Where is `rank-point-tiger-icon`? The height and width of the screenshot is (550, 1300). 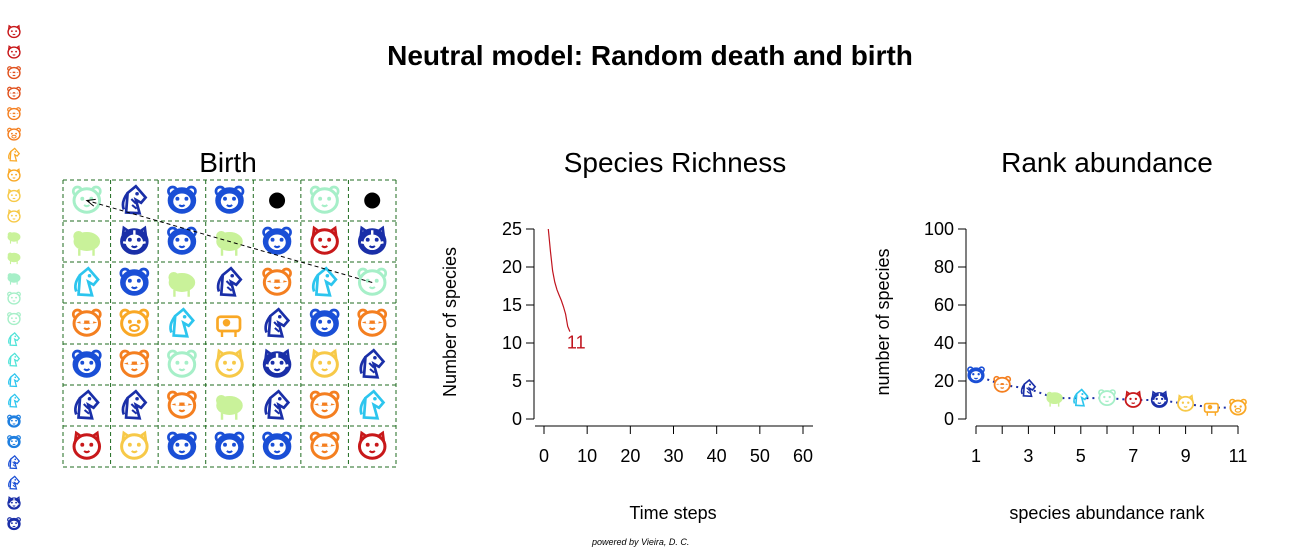
rank-point-tiger-icon is located at coordinates (1159, 399).